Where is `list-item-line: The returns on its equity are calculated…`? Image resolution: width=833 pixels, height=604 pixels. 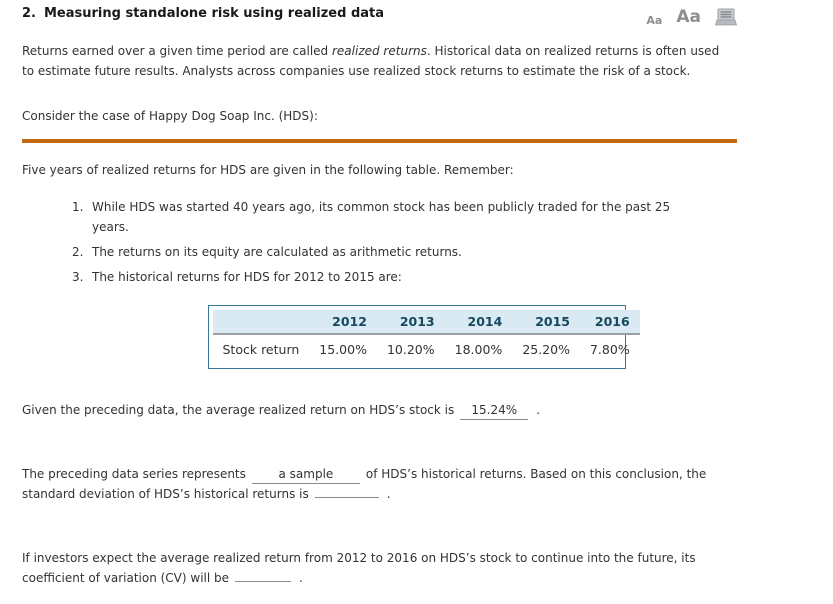 list-item-line: The returns on its equity are calculated… is located at coordinates (277, 252).